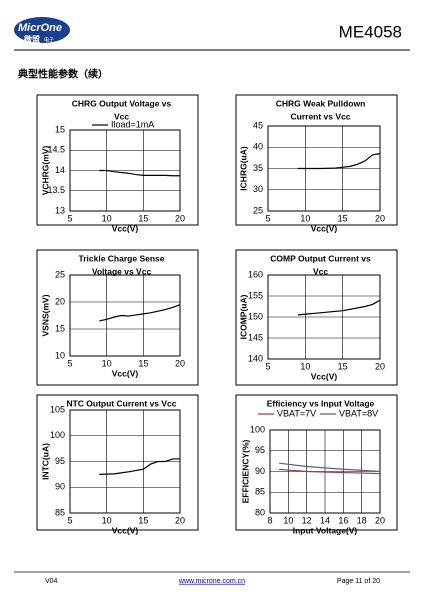  Describe the element at coordinates (31, 39) in the screenshot. I see `logo-cn: 微盟` at that location.